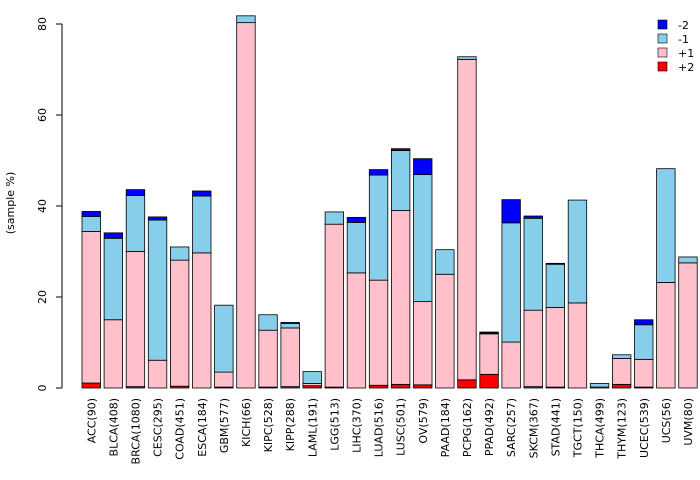 Image resolution: width=700 pixels, height=480 pixels. Describe the element at coordinates (42, 297) in the screenshot. I see `y-tick-label: 20` at that location.